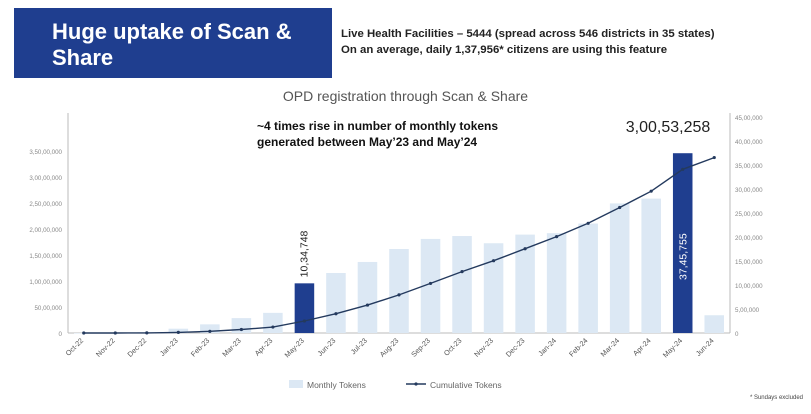 The image size is (811, 414). I want to click on legend-line-marker, so click(416, 384).